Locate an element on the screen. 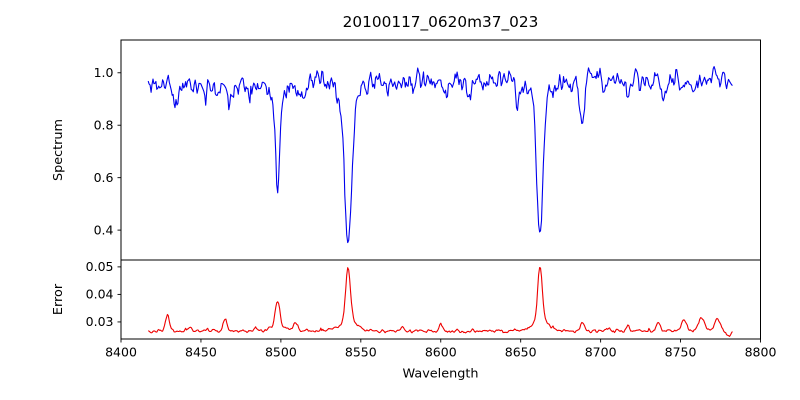  x-tick-label: 8400 is located at coordinates (121, 352).